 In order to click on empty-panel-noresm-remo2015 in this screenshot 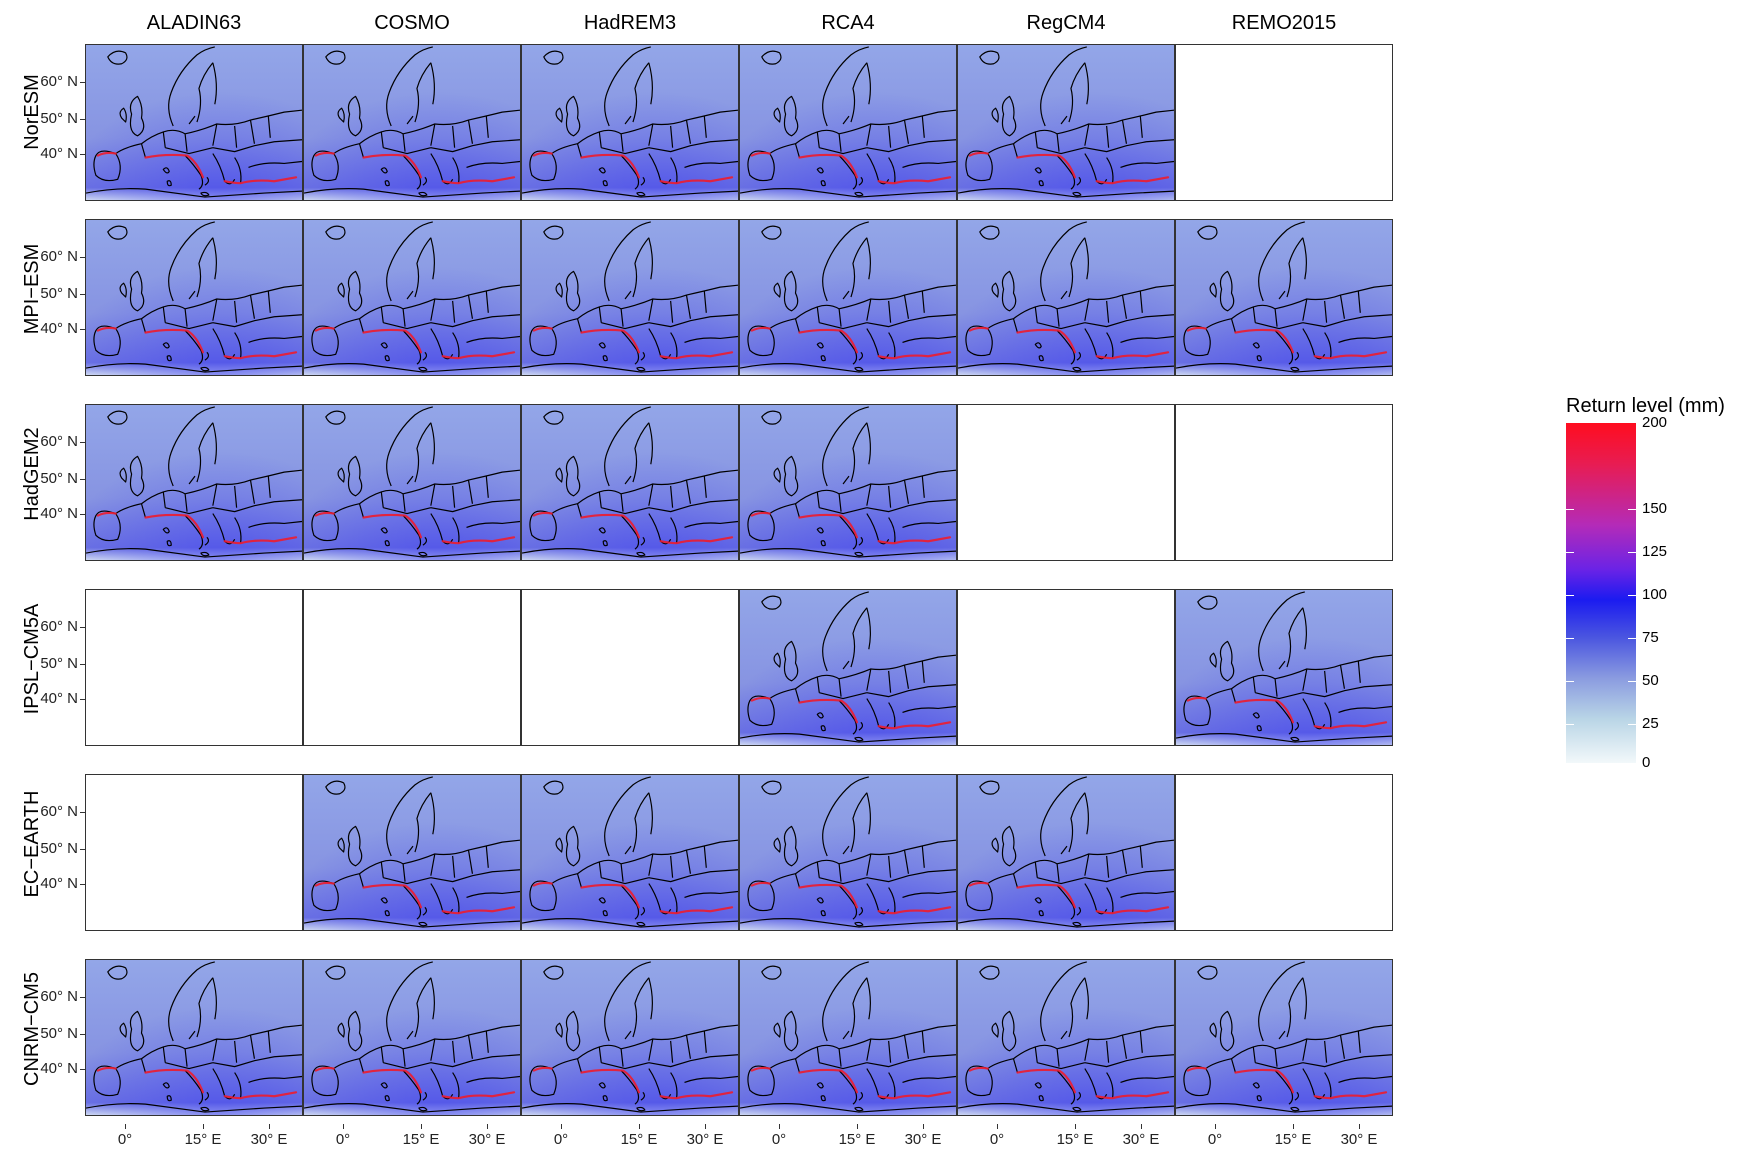, I will do `click(1284, 122)`.